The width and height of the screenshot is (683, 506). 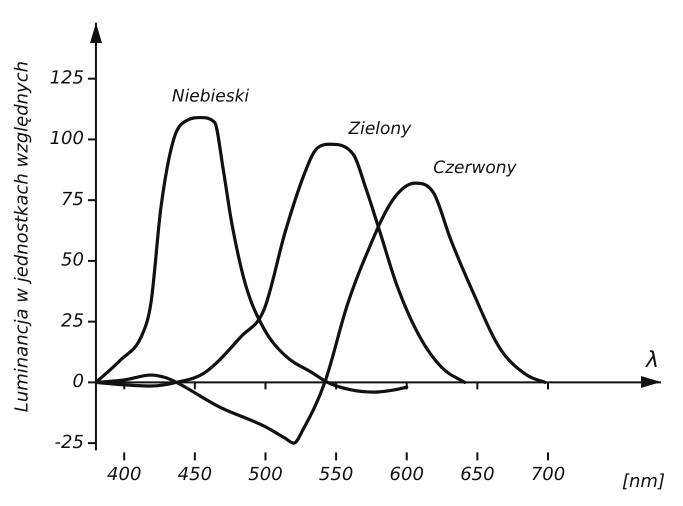 I want to click on x-tick-label: 650, so click(x=477, y=474).